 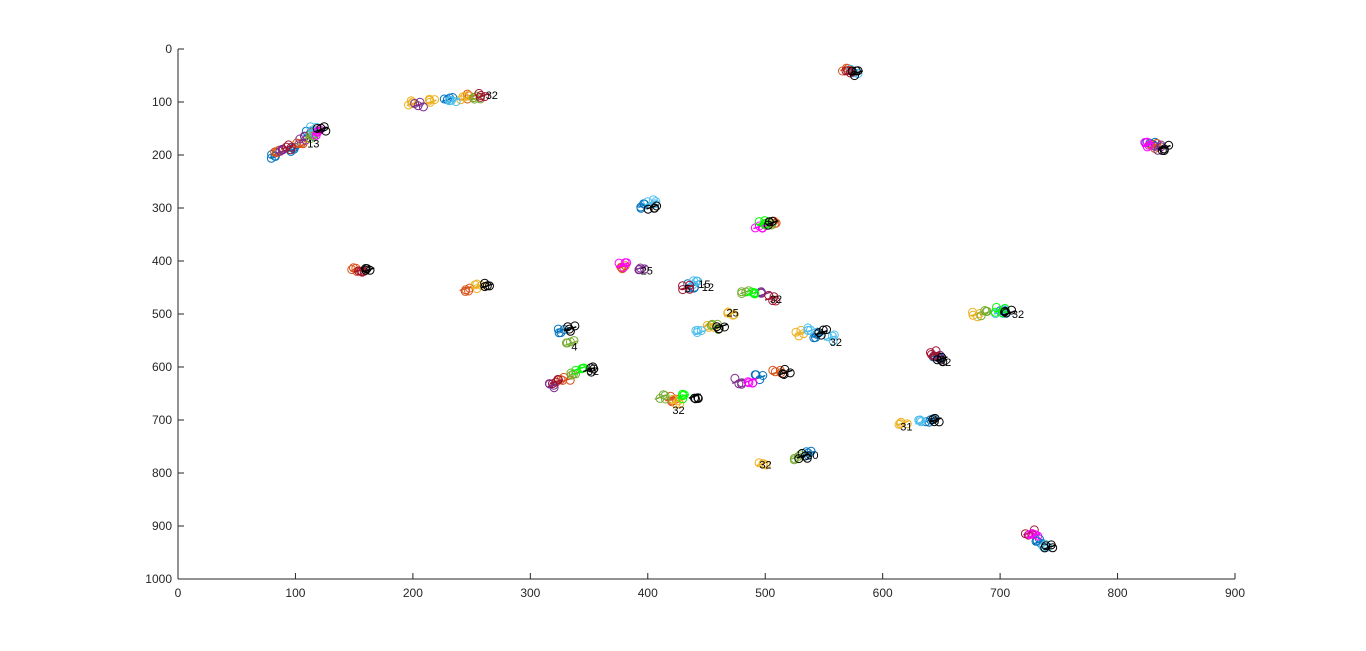 I want to click on x-tick-label: 400, so click(x=648, y=593).